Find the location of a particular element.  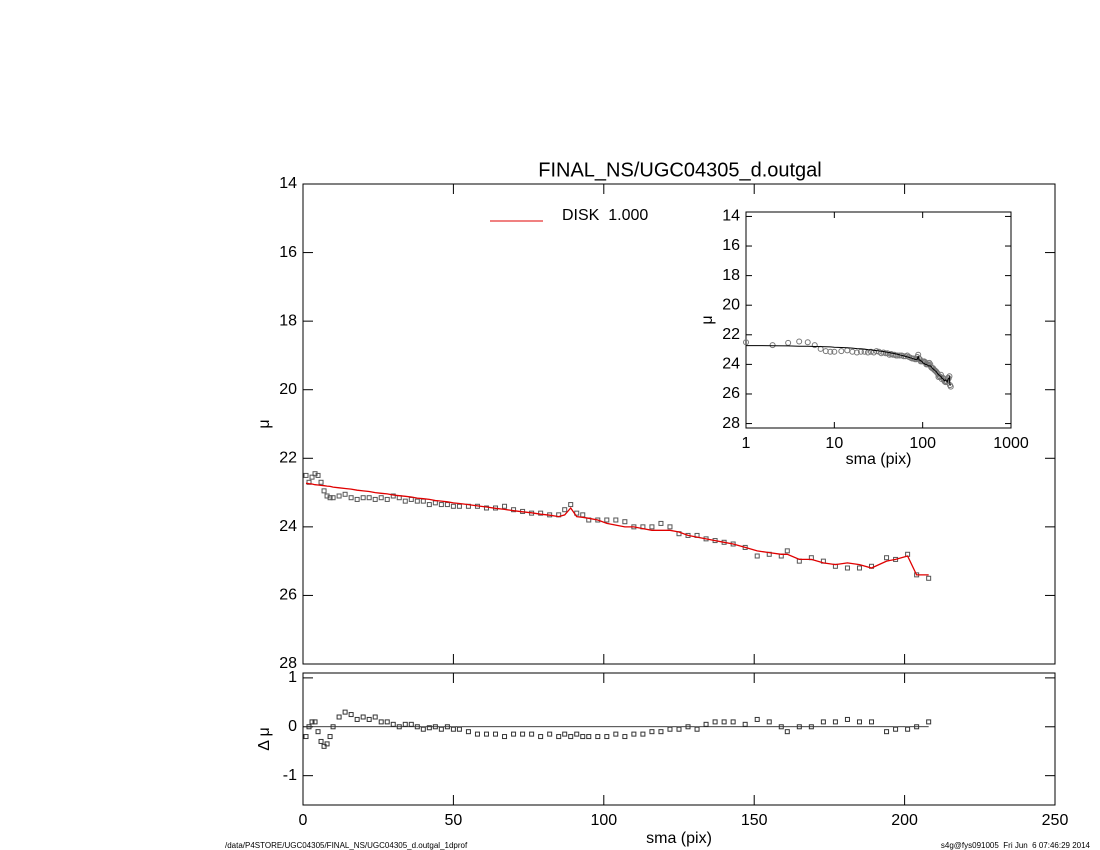

y-tick-label: 22 is located at coordinates (288, 458).